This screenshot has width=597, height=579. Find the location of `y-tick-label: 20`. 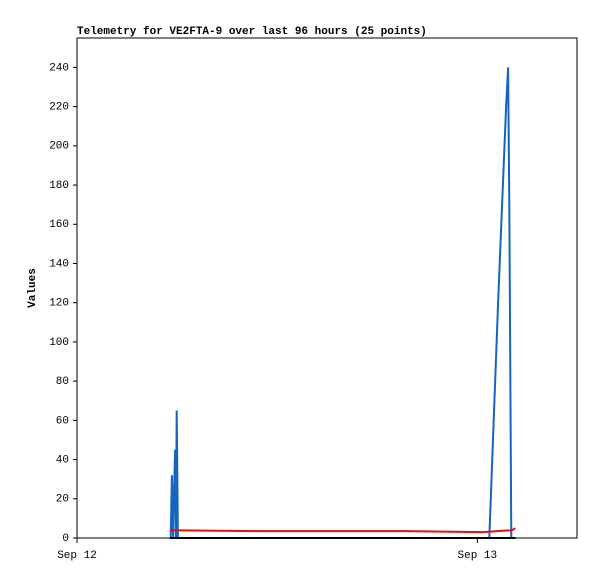

y-tick-label: 20 is located at coordinates (62, 500).